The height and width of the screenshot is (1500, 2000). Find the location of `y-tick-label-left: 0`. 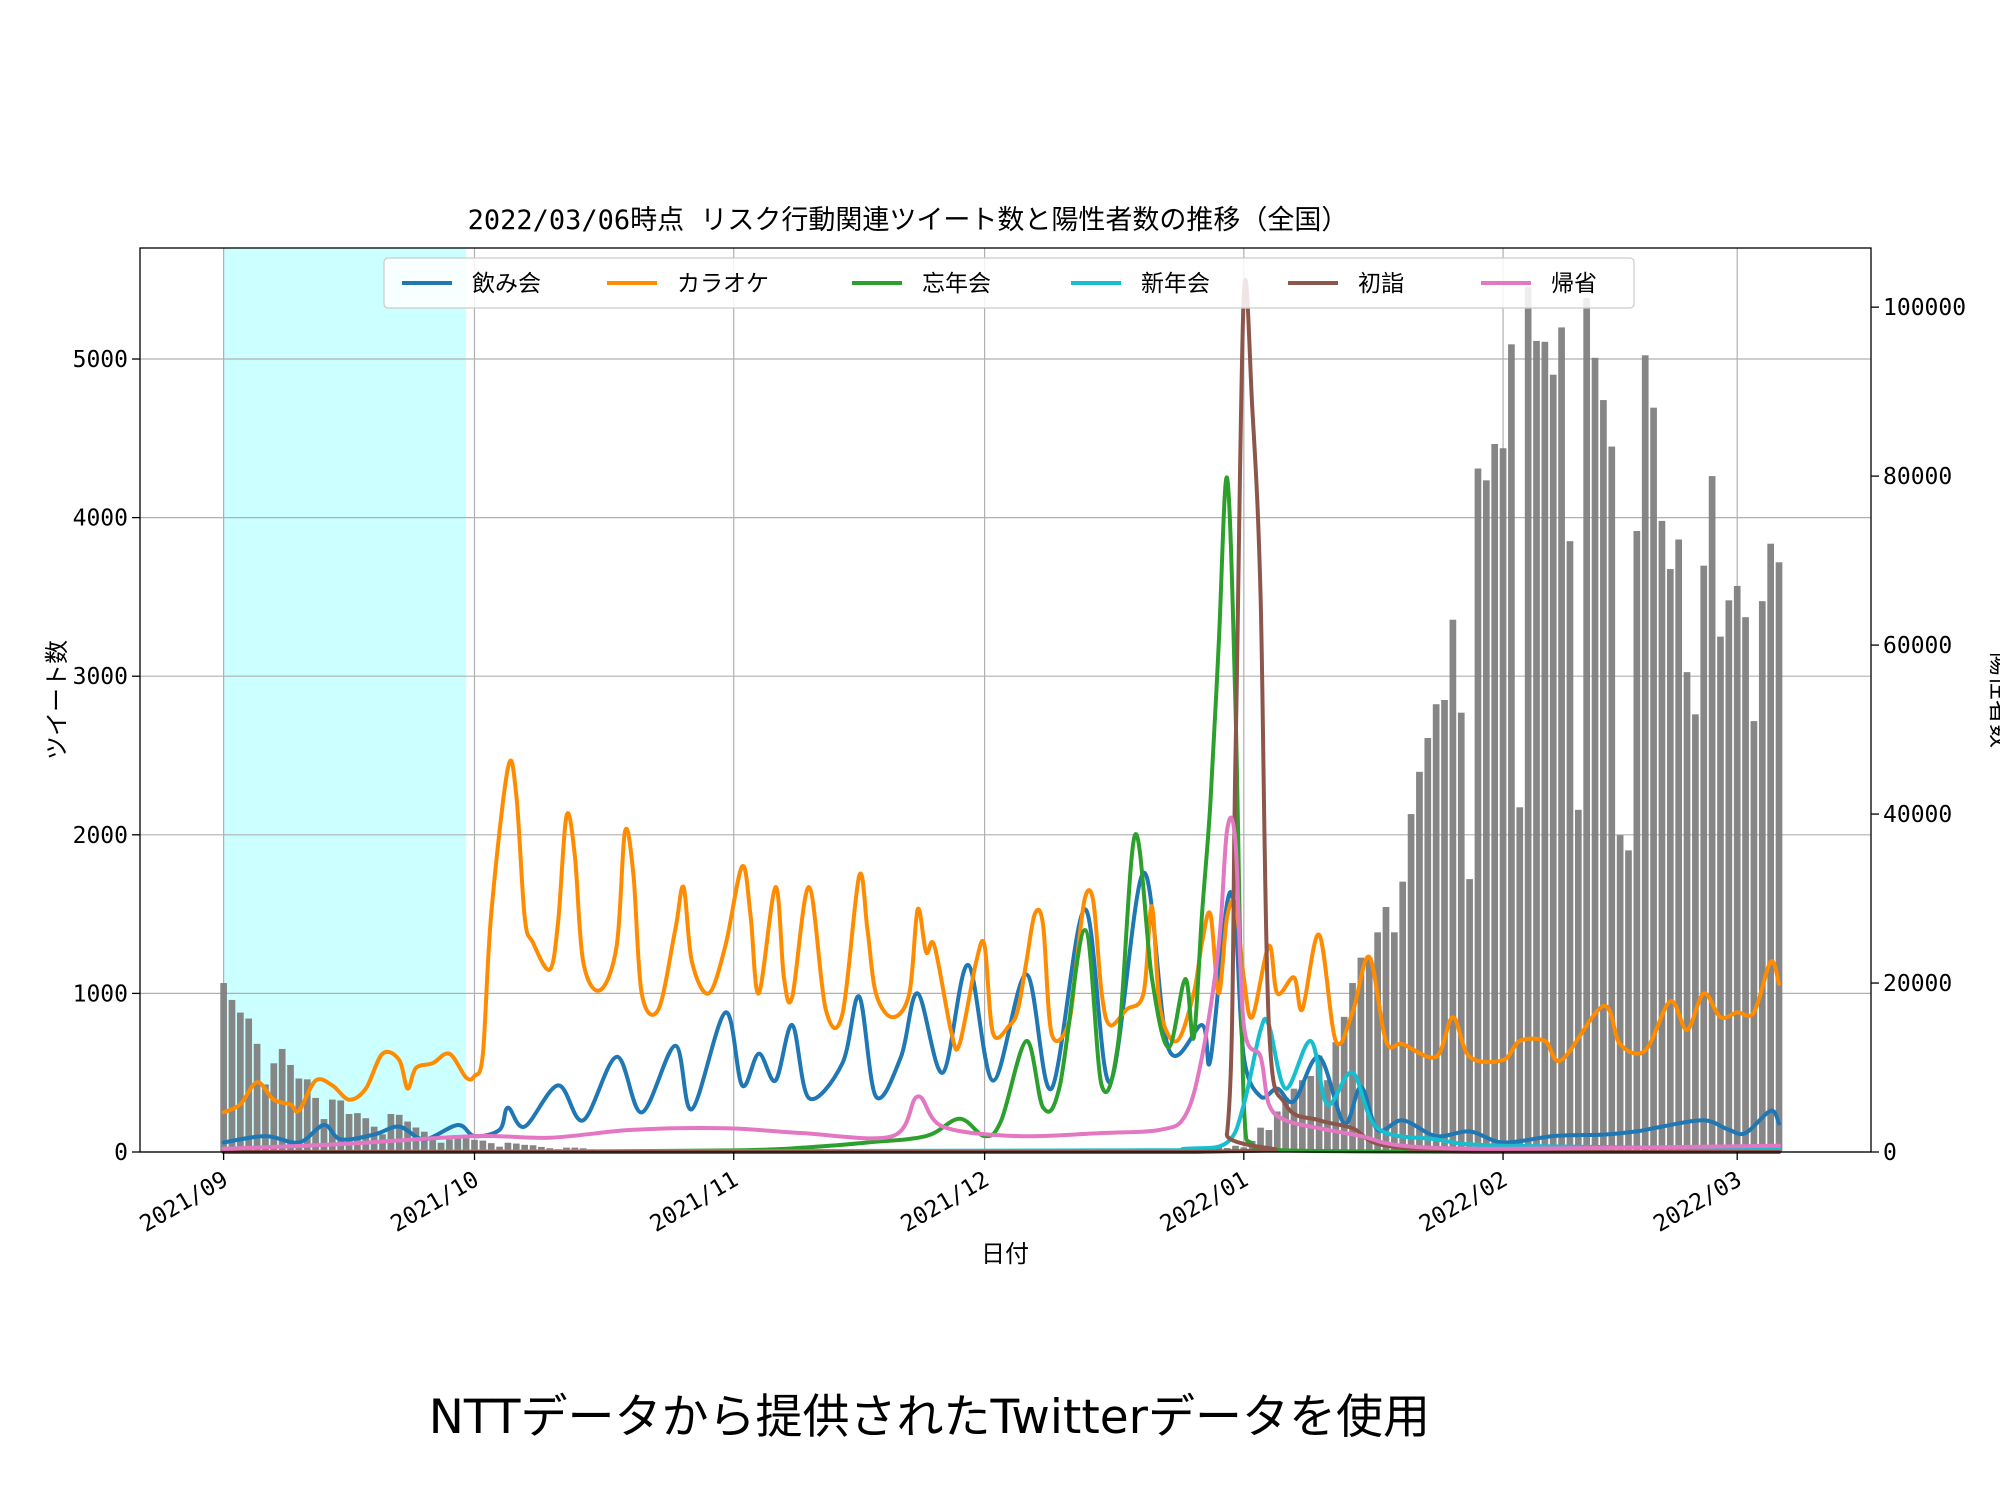

y-tick-label-left: 0 is located at coordinates (121, 1153).